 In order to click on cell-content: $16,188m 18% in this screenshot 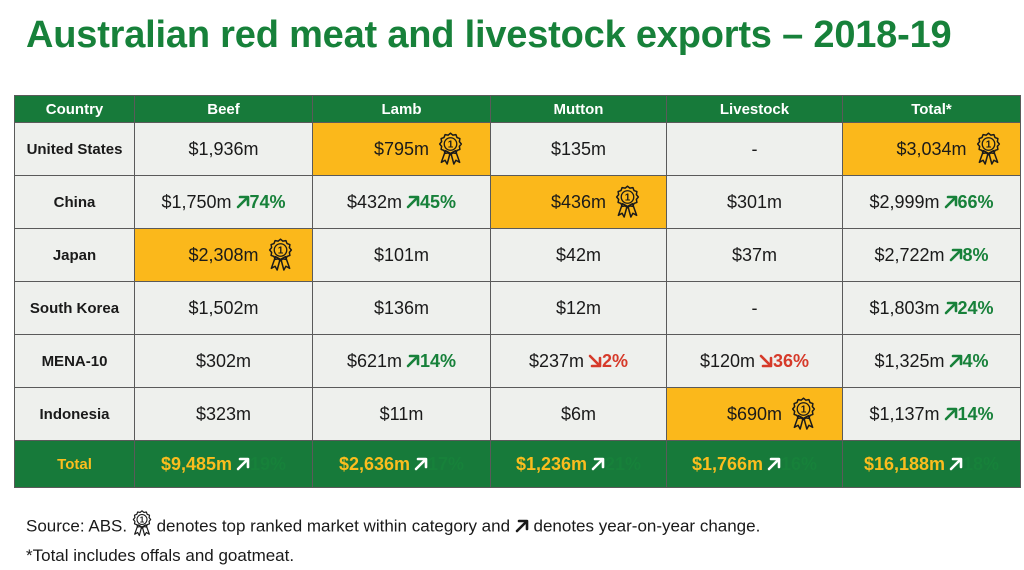, I will do `click(931, 464)`.